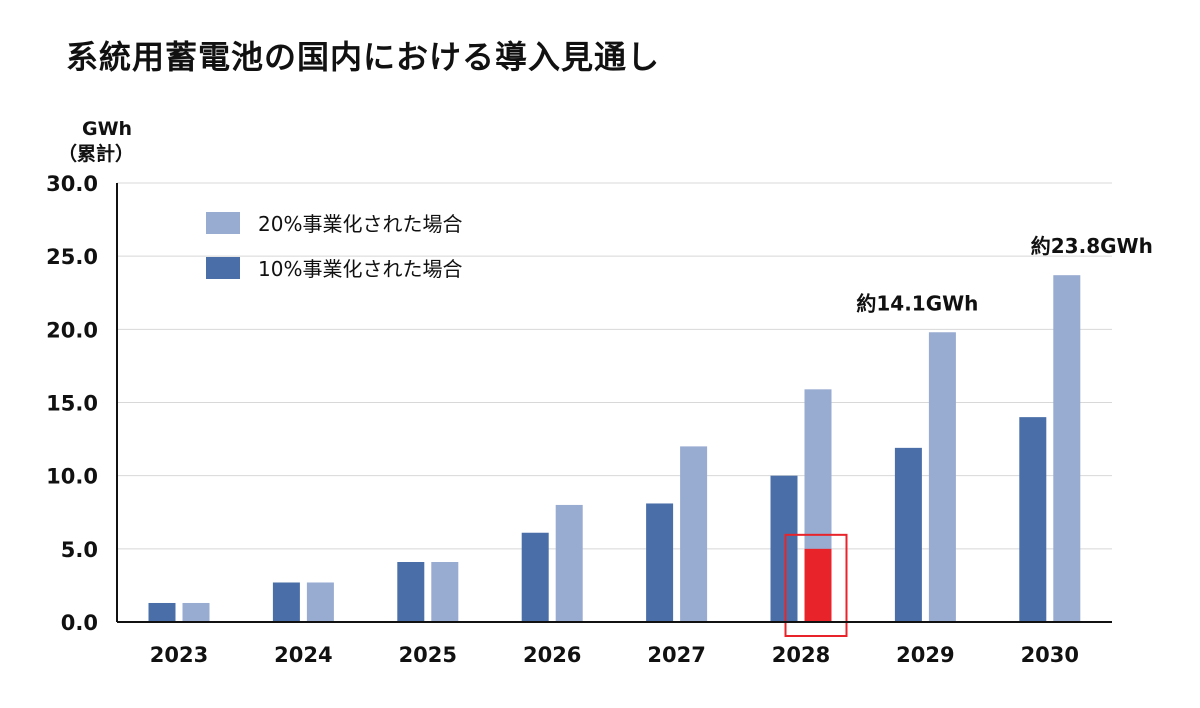 The width and height of the screenshot is (1200, 708). What do you see at coordinates (334, 246) in the screenshot?
I see `legend: 20%事業化された場合 10%事業化された場合` at bounding box center [334, 246].